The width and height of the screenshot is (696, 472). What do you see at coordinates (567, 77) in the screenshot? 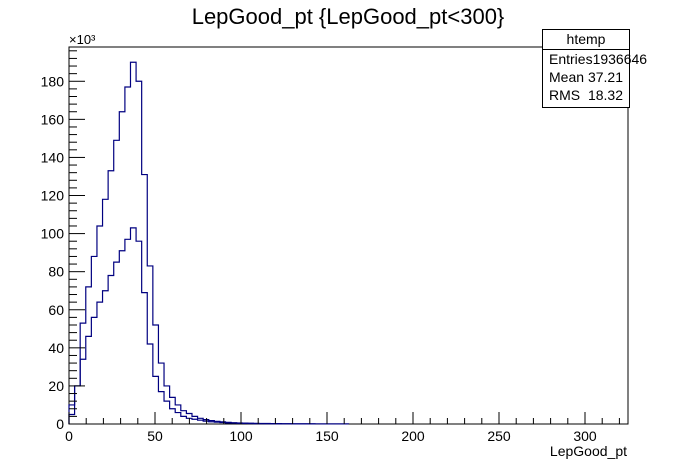
I see `stats-mean-label: Mean` at bounding box center [567, 77].